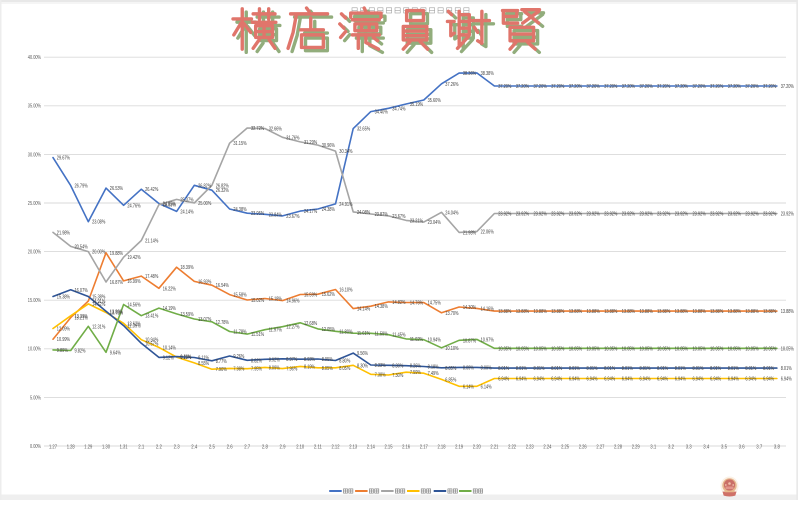  I want to click on svg-text: 2.15, so click(389, 448).